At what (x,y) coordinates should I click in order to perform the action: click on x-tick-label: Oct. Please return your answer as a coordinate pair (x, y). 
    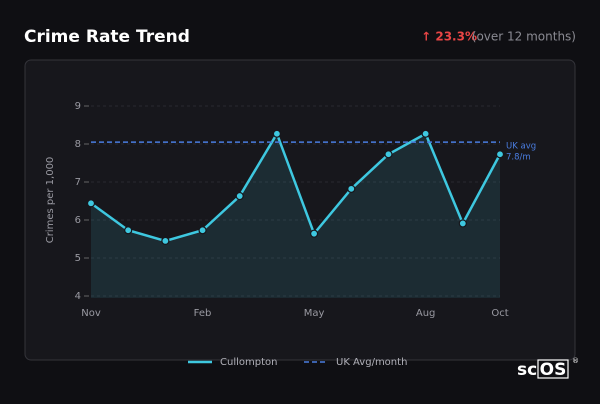
    Looking at the image, I should click on (499, 313).